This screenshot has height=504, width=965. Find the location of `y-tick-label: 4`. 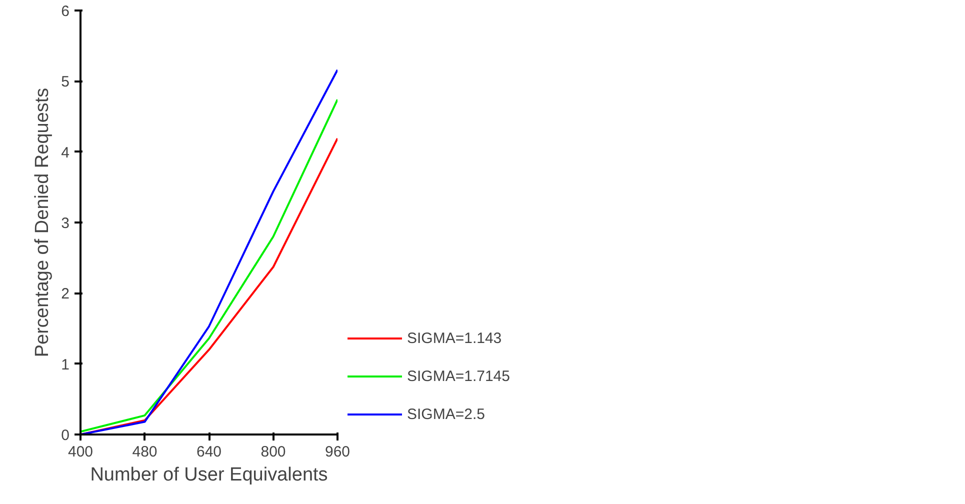

y-tick-label: 4 is located at coordinates (65, 153).